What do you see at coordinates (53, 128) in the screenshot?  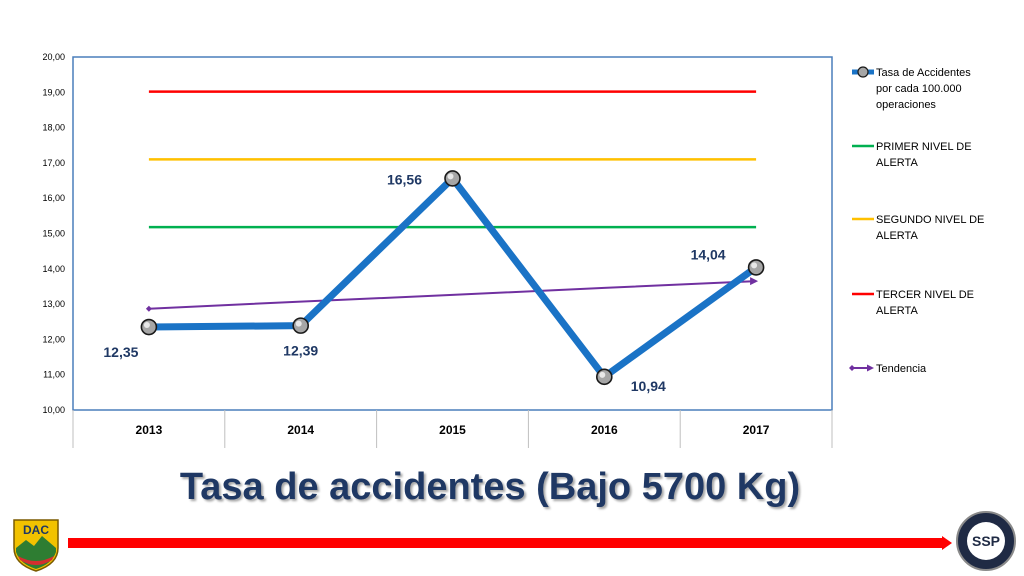 I see `y-tick-label: 18,00` at bounding box center [53, 128].